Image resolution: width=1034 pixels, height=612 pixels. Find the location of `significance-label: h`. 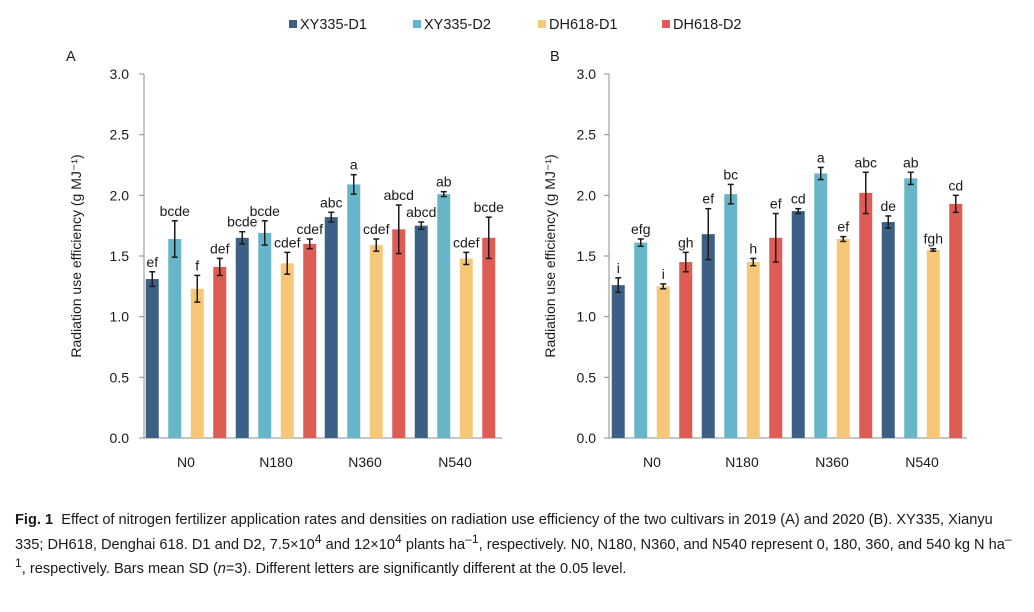

significance-label: h is located at coordinates (753, 248).